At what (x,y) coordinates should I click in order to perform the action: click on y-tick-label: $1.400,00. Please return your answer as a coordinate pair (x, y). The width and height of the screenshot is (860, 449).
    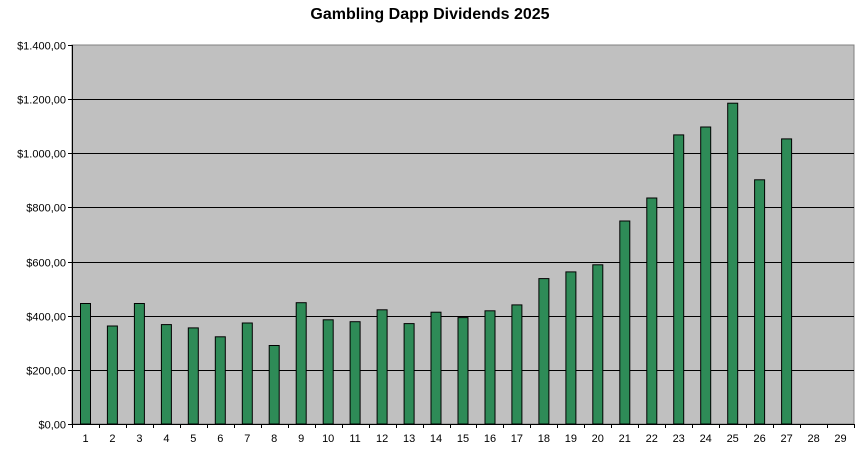
    Looking at the image, I should click on (41, 47).